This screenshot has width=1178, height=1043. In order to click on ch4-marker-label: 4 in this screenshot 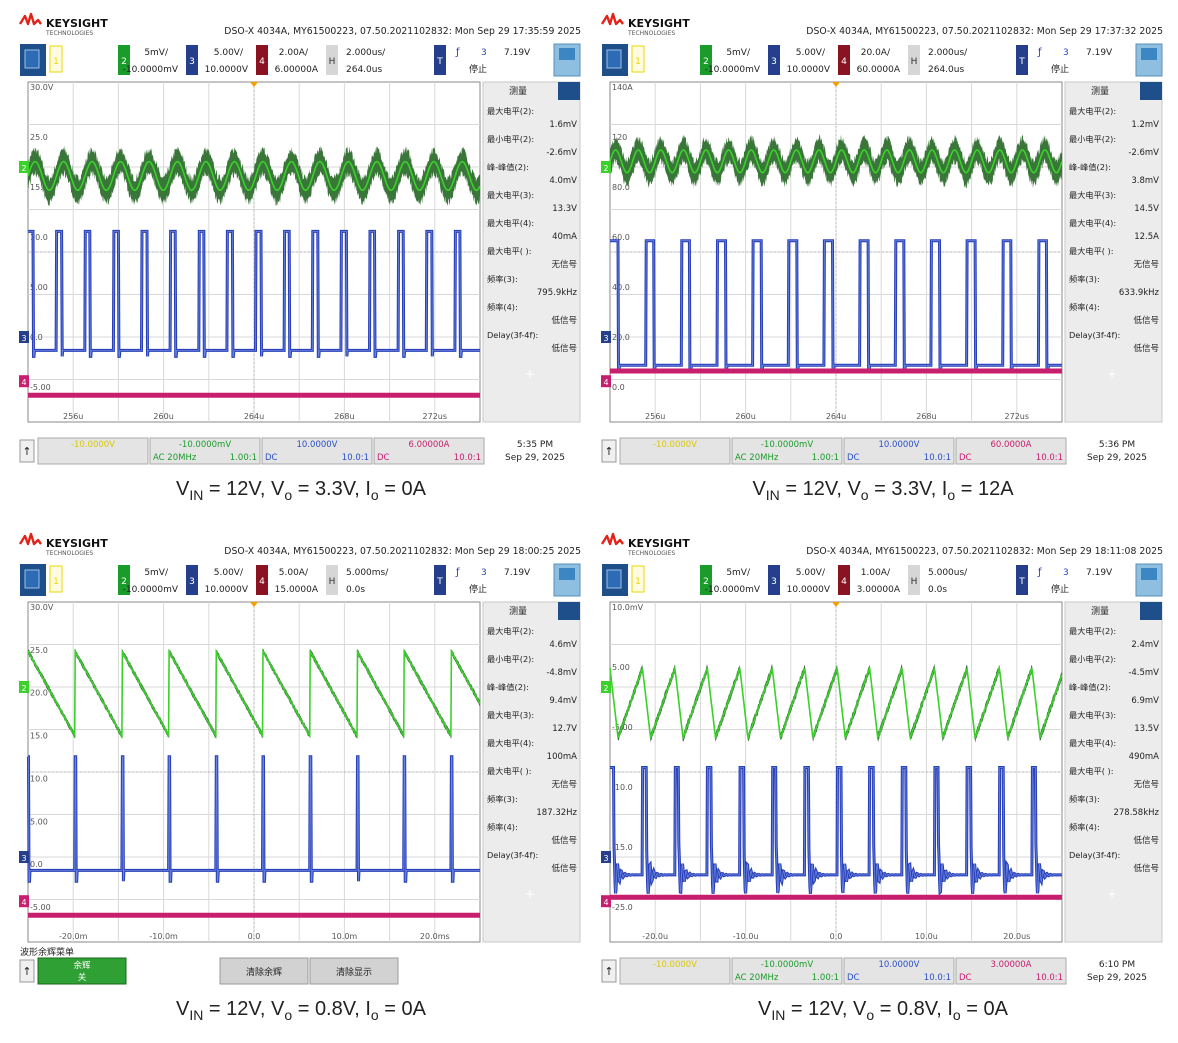, I will do `click(23, 902)`.